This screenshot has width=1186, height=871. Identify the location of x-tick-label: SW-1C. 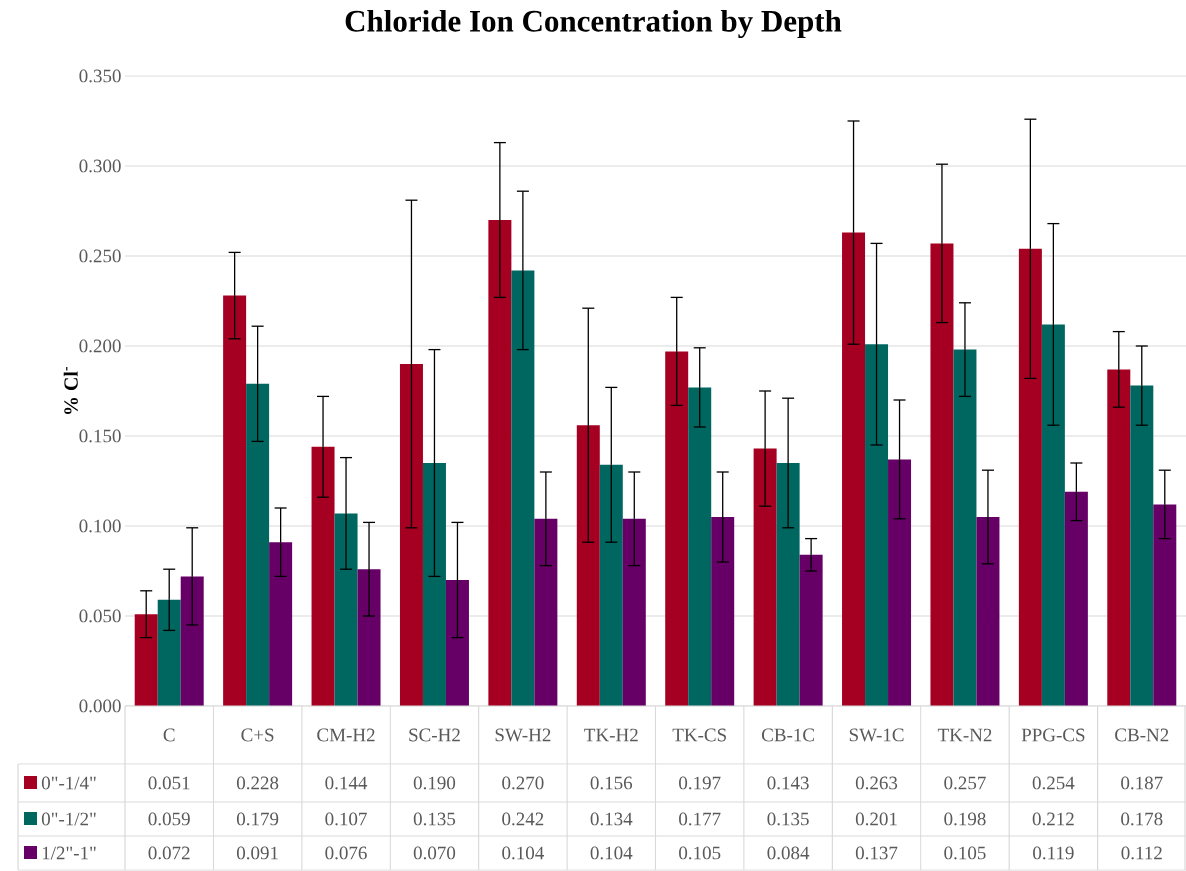
(876, 735).